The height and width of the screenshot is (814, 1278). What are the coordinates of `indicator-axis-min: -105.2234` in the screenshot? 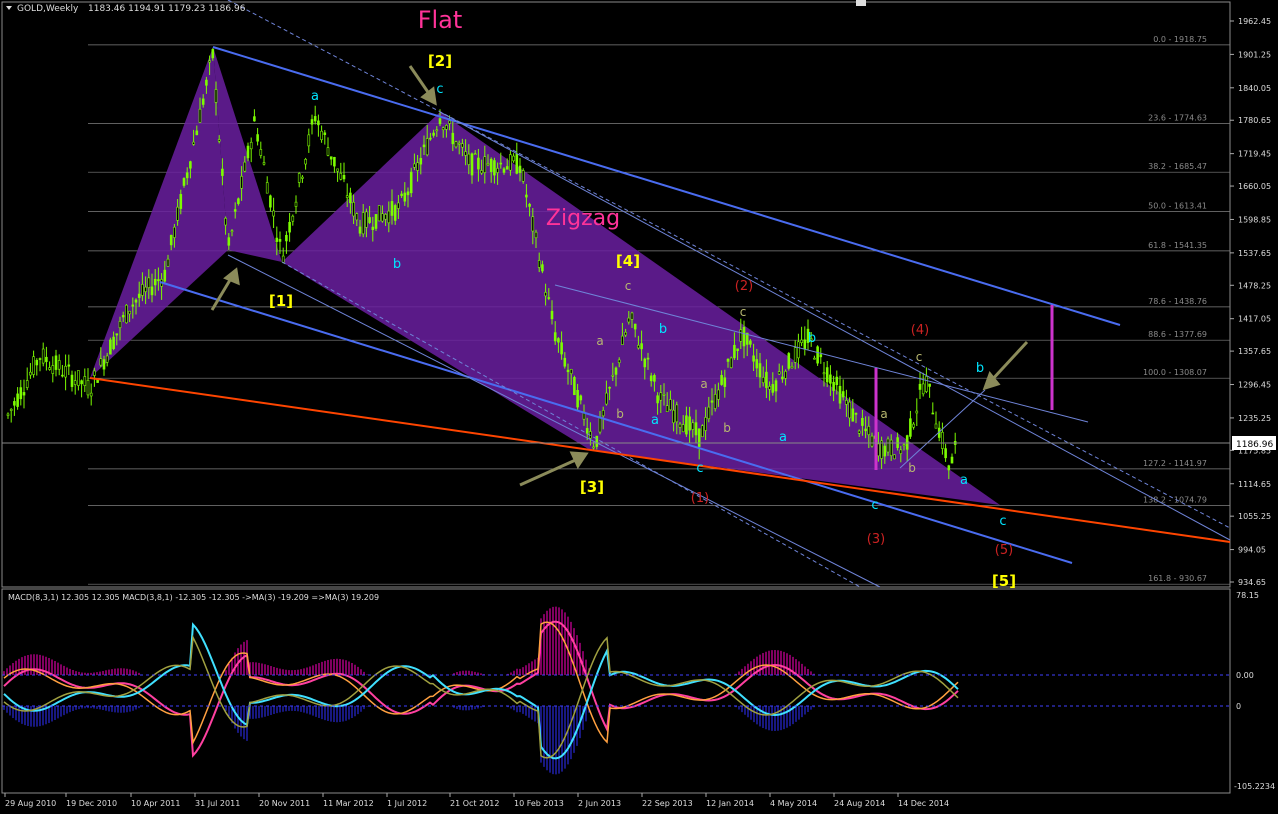 It's located at (1254, 786).